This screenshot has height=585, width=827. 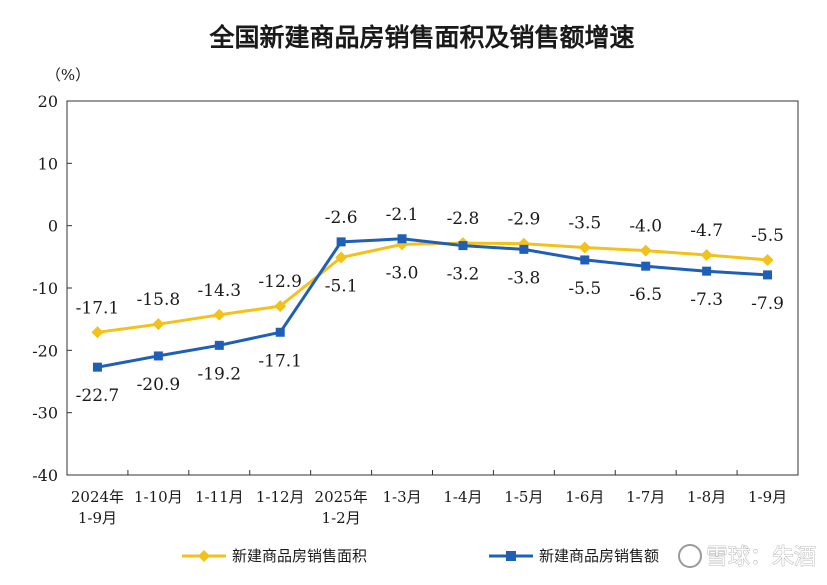 What do you see at coordinates (706, 231) in the screenshot?
I see `data-label-area: -4.7` at bounding box center [706, 231].